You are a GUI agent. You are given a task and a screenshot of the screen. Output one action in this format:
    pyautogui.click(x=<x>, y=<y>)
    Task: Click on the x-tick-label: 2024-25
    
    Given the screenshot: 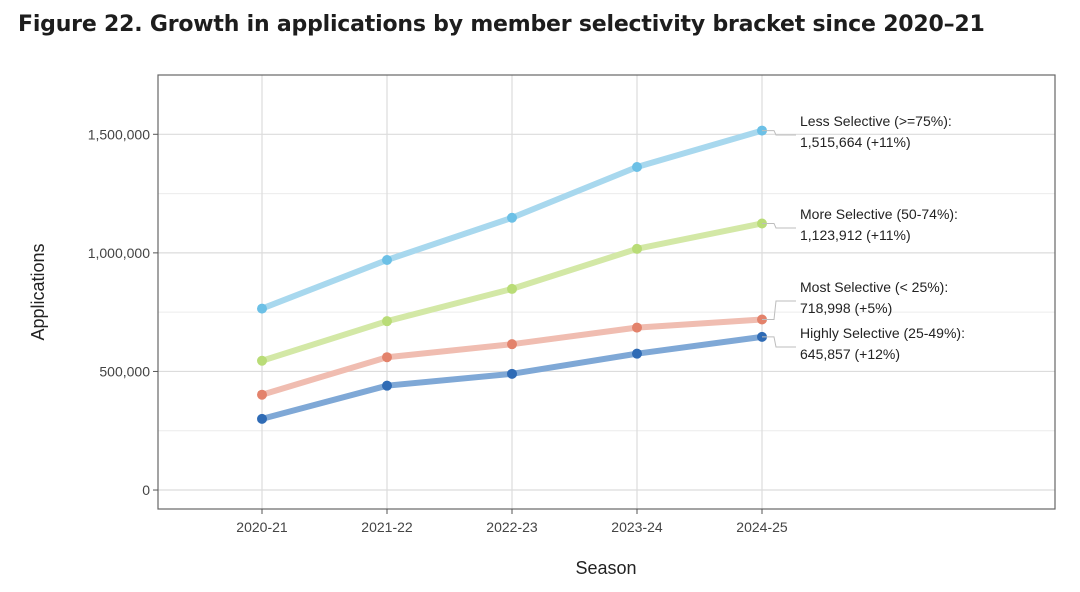 What is the action you would take?
    pyautogui.click(x=762, y=527)
    